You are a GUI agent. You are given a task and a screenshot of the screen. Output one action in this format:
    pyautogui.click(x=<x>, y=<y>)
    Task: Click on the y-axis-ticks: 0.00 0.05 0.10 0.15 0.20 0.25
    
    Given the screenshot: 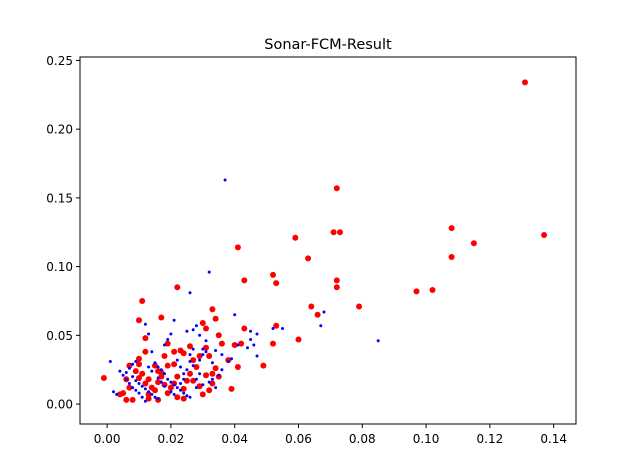 What is the action you would take?
    pyautogui.click(x=63, y=233)
    